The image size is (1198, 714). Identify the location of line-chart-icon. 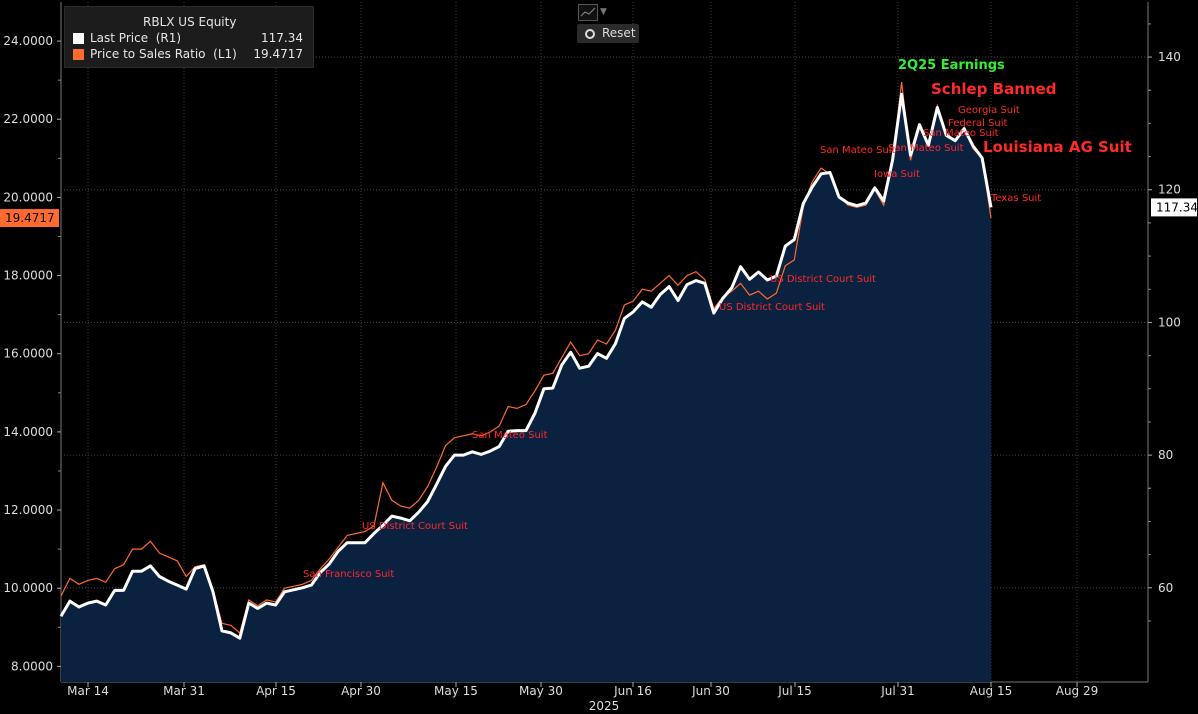
(588, 12).